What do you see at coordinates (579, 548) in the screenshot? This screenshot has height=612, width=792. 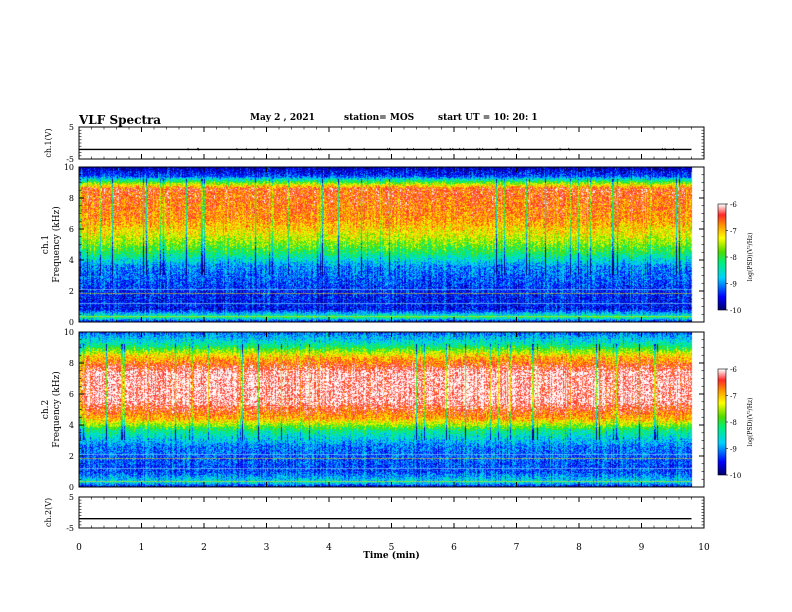 I see `x-tick-label: 8` at bounding box center [579, 548].